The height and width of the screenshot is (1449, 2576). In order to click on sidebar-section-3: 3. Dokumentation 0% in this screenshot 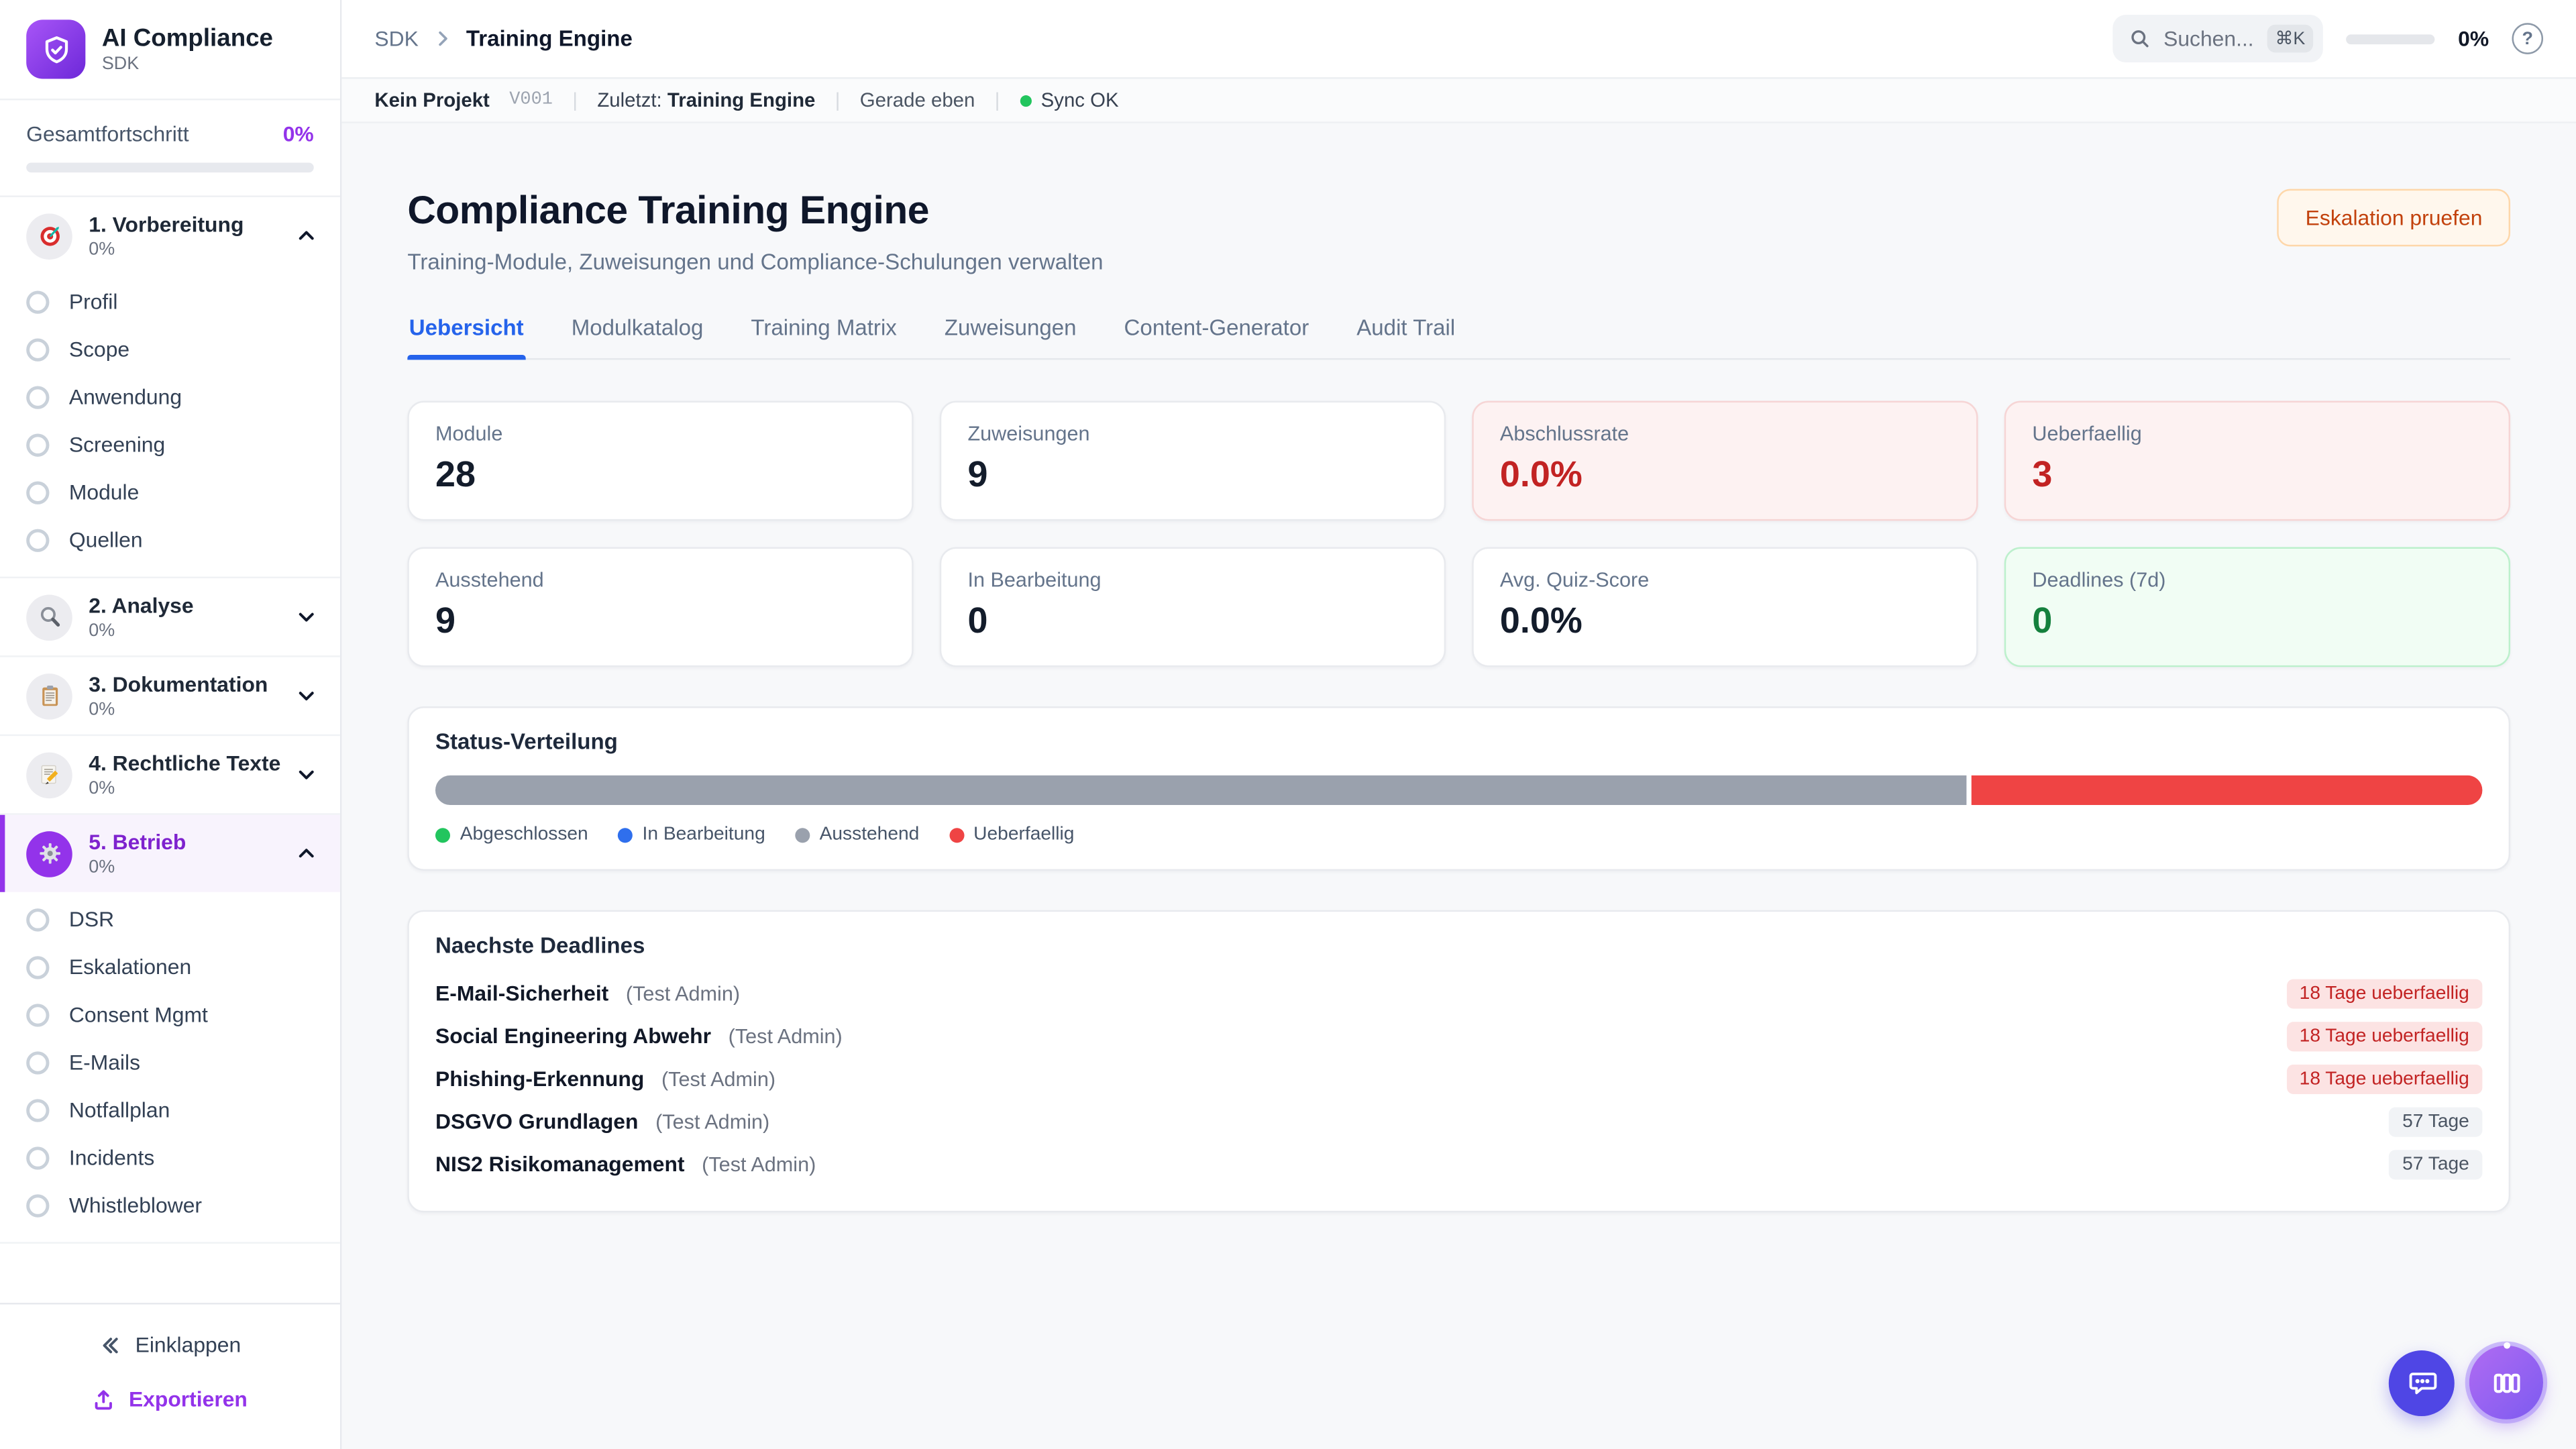, I will do `click(170, 697)`.